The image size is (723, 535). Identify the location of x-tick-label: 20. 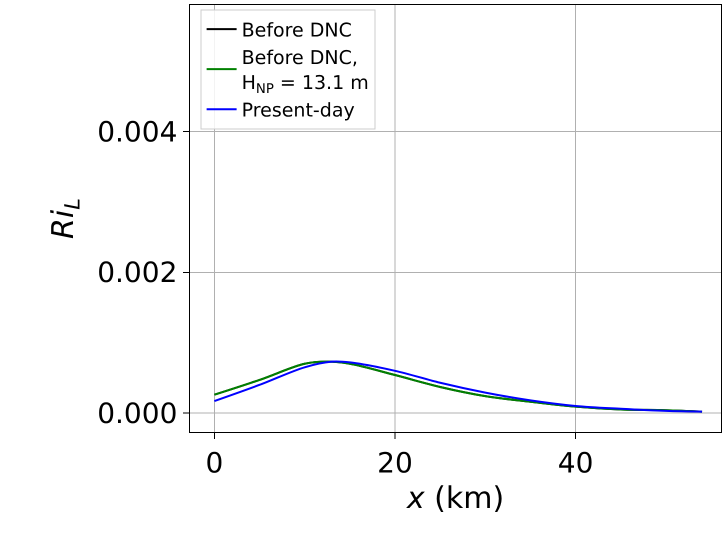
(395, 463).